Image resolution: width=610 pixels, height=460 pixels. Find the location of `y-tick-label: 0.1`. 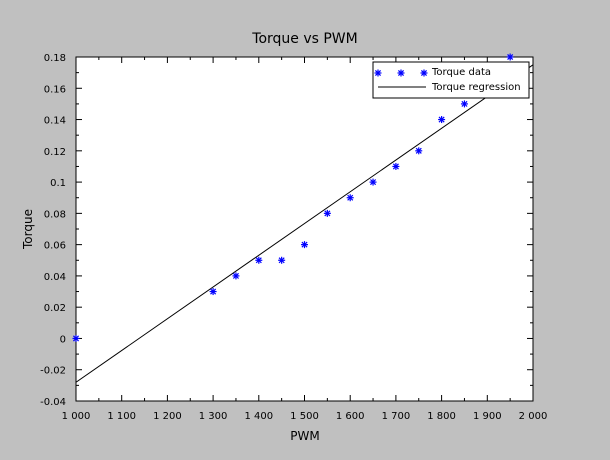

y-tick-label: 0.1 is located at coordinates (58, 183).